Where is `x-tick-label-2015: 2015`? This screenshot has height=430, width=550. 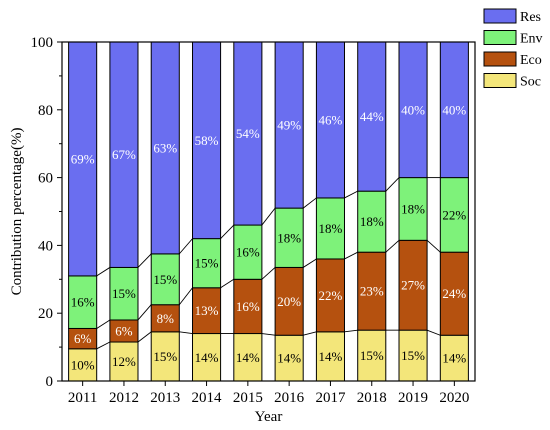
x-tick-label-2015: 2015 is located at coordinates (248, 398).